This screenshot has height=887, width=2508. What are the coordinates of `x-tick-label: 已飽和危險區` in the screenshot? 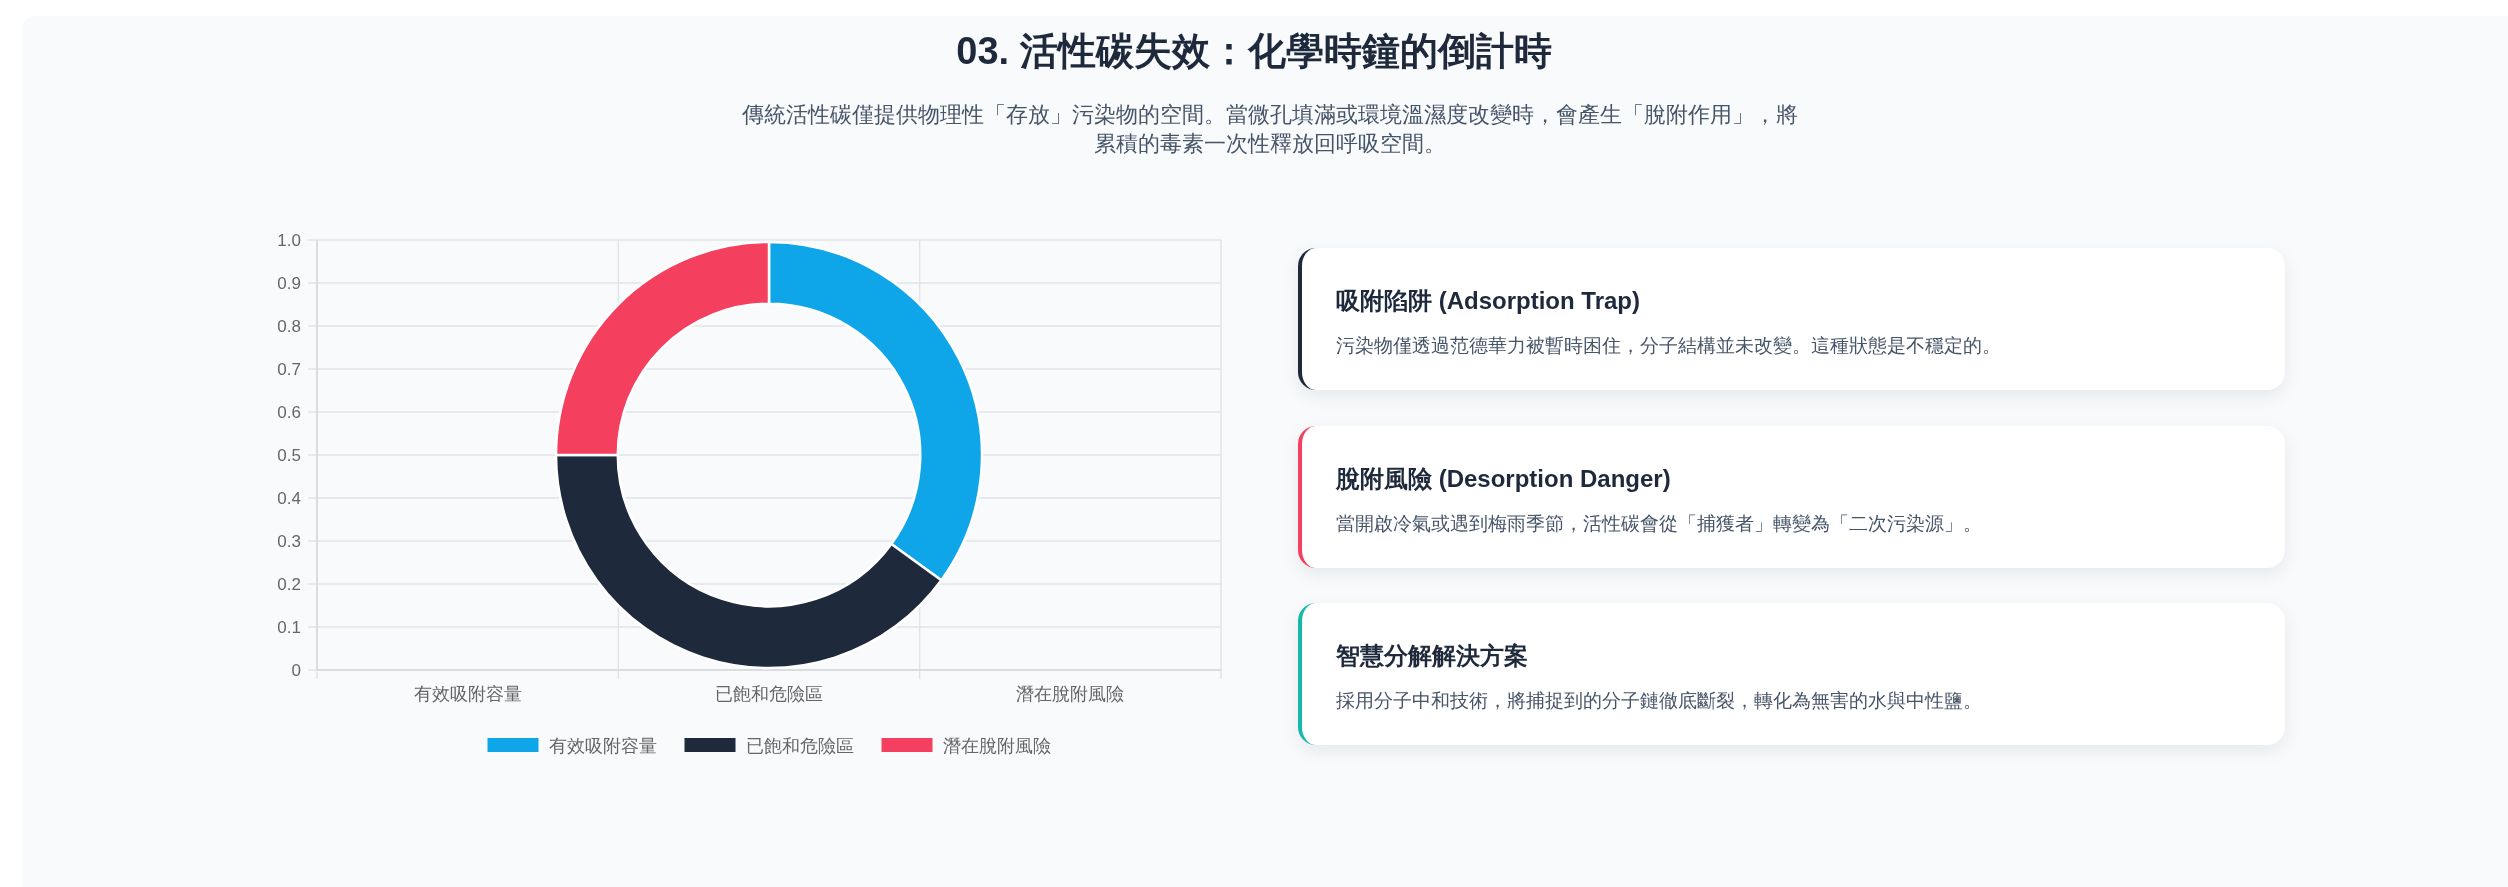 It's located at (769, 694).